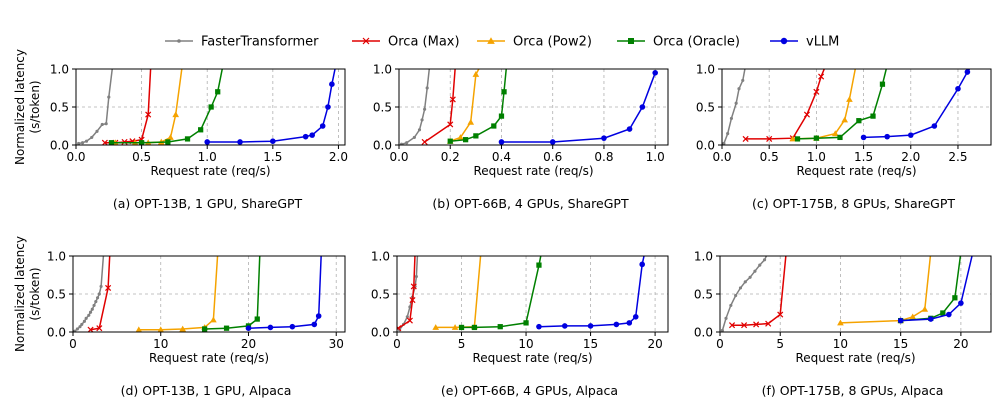  I want to click on ticks: 0.0 0.5 1.0 1.5 2.0 0.0 0.5 1.0, so click(199, 114).